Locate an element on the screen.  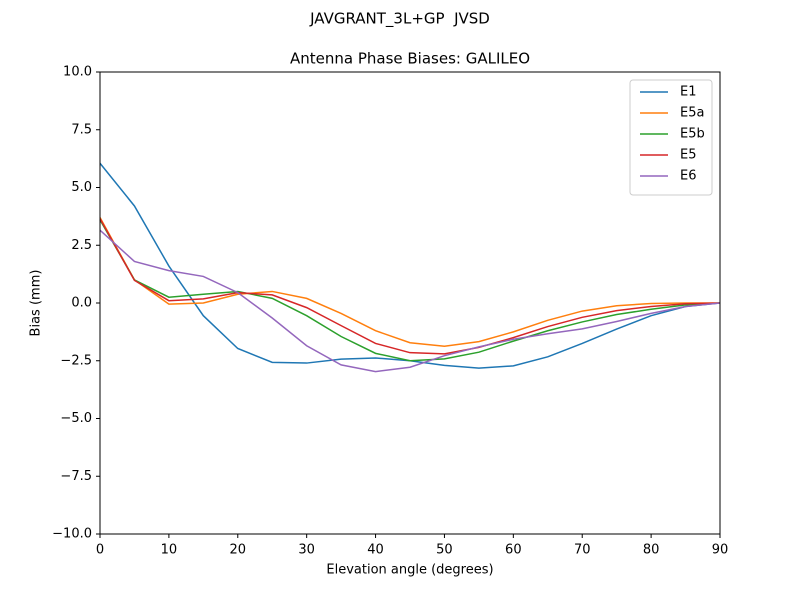
y-tick-label: −2.5 is located at coordinates (76, 360).